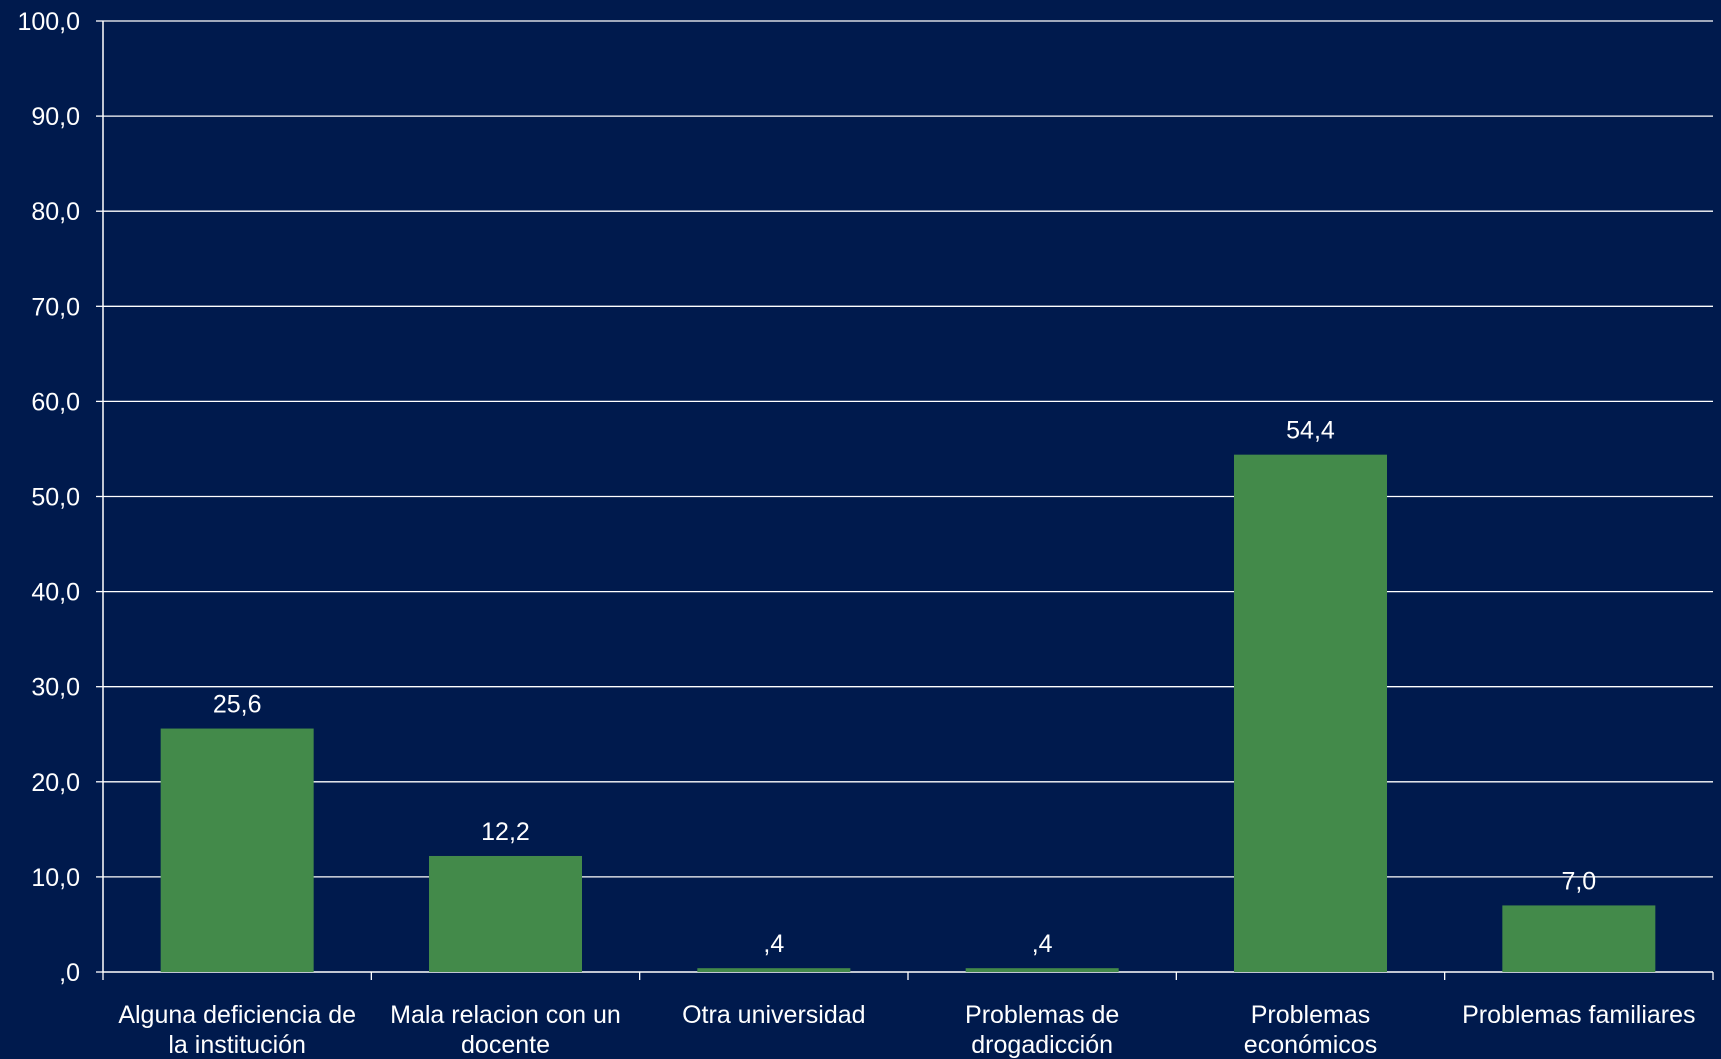 The height and width of the screenshot is (1059, 1721). What do you see at coordinates (55, 402) in the screenshot?
I see `y-tick-label: 60,0` at bounding box center [55, 402].